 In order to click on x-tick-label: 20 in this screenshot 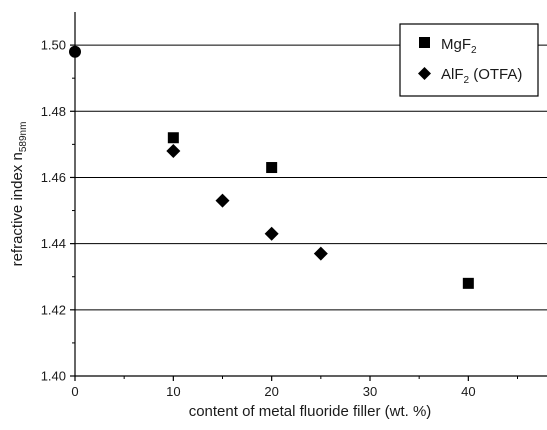, I will do `click(271, 391)`.